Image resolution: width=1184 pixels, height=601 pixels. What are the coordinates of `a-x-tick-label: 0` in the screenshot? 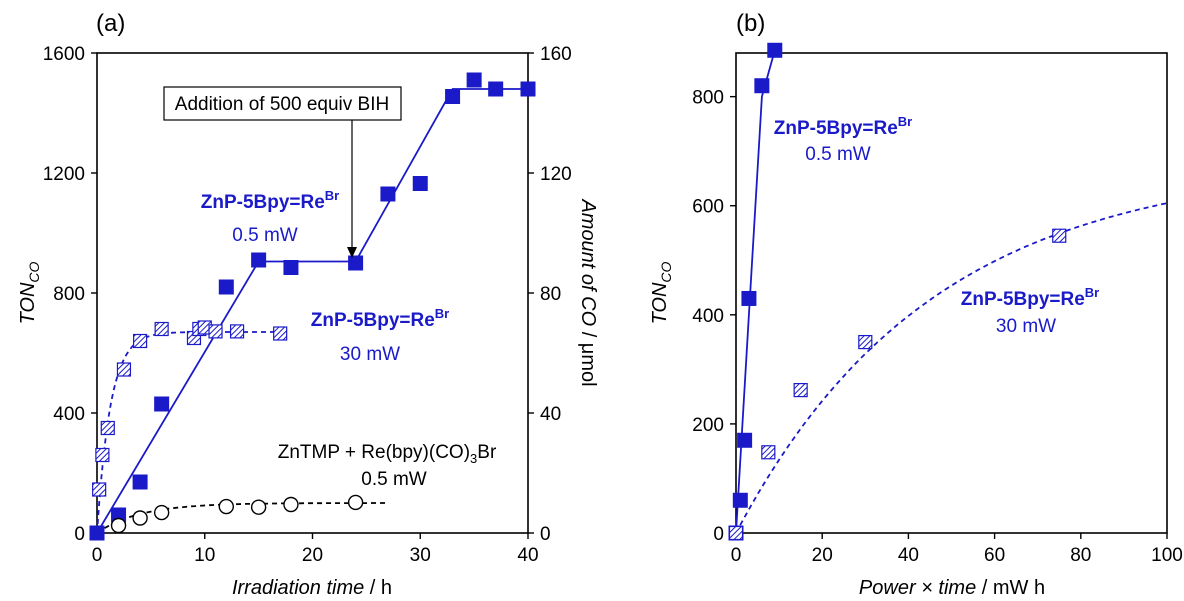 It's located at (97, 555).